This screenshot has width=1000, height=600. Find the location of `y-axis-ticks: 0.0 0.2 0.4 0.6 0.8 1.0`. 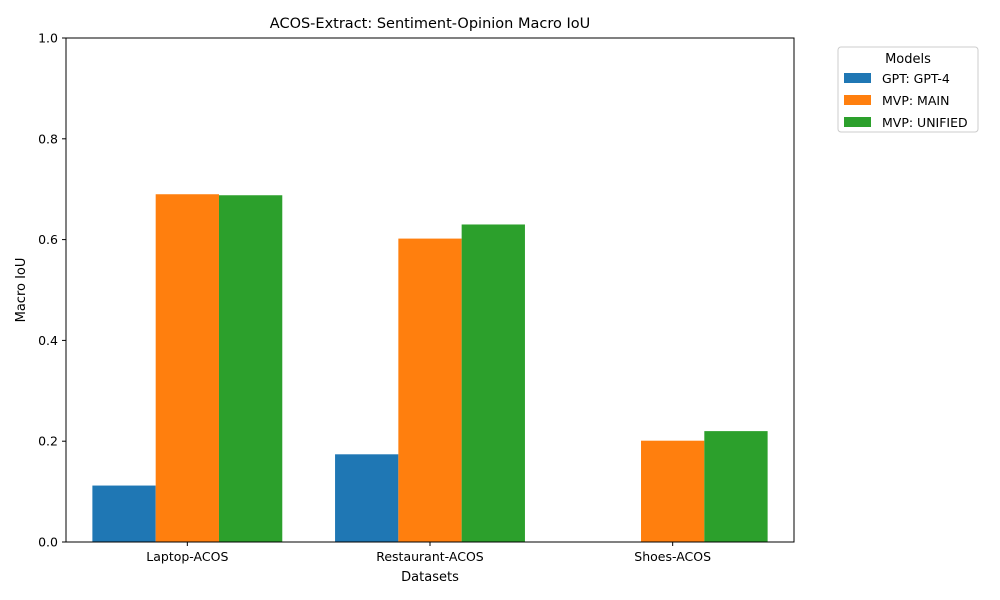

y-axis-ticks: 0.0 0.2 0.4 0.6 0.8 1.0 is located at coordinates (52, 290).